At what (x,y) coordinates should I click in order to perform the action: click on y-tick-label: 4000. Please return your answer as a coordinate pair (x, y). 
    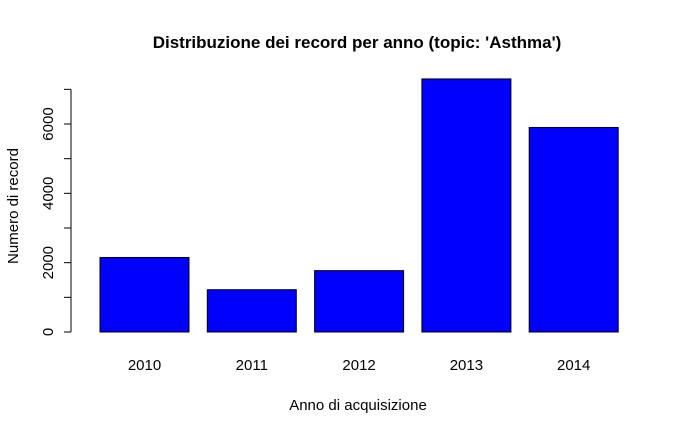
    Looking at the image, I should click on (48, 193).